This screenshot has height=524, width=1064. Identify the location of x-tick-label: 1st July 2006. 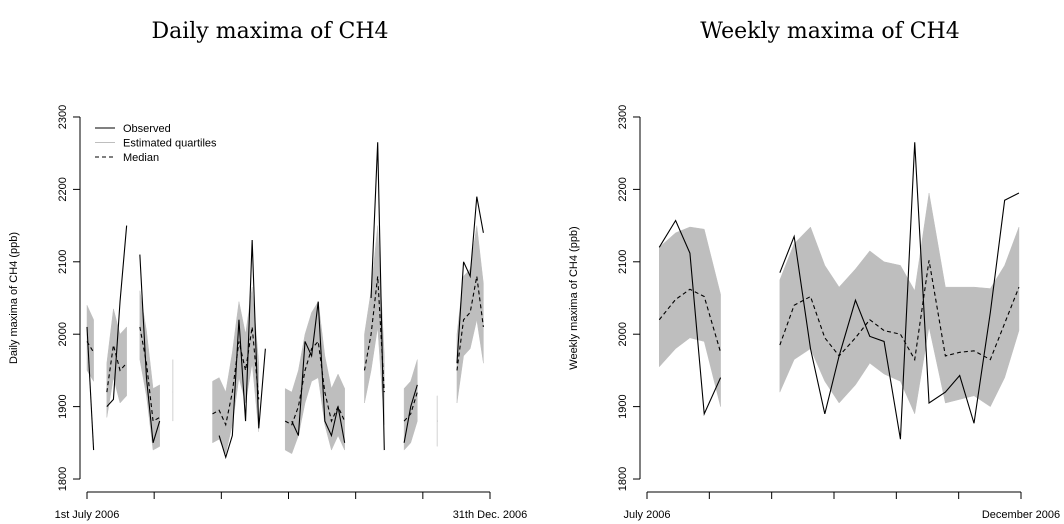
(87, 515).